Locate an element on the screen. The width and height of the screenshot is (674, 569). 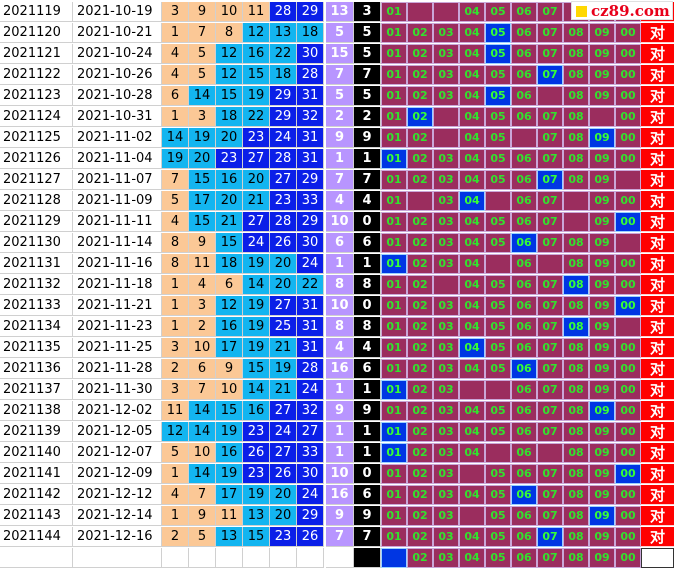
red-ball-number: 24 is located at coordinates (283, 432).